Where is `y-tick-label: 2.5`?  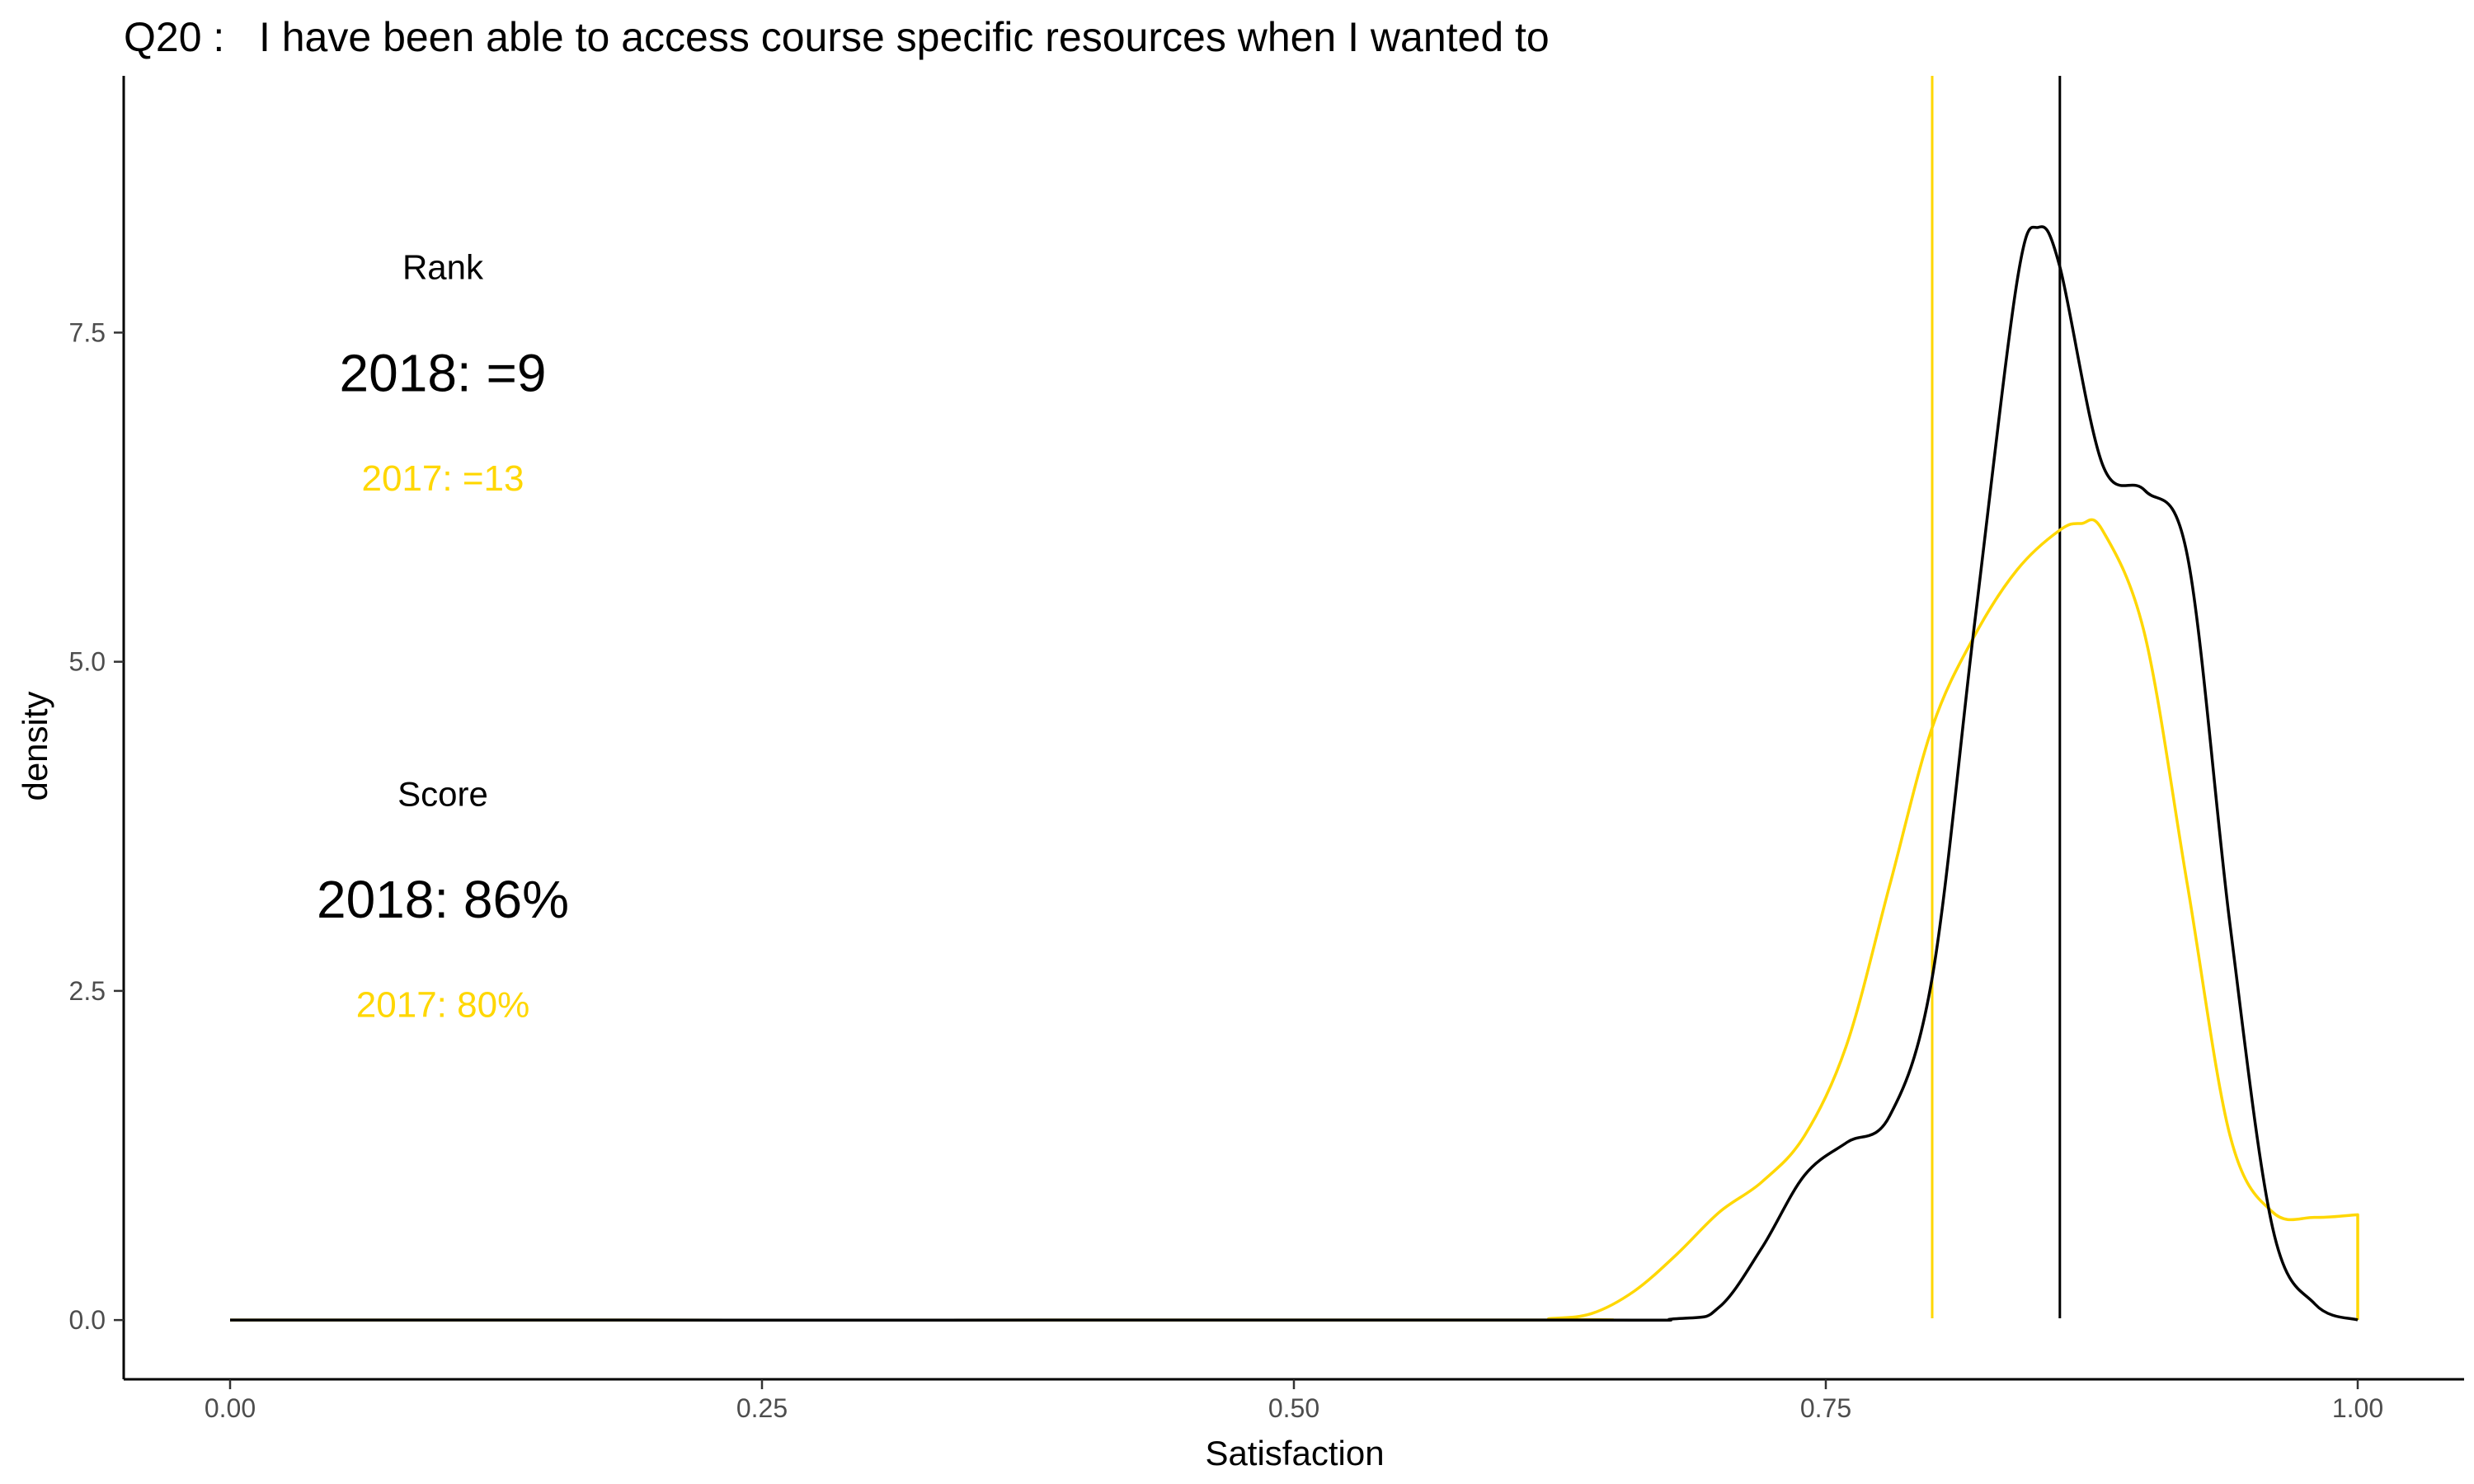 y-tick-label: 2.5 is located at coordinates (87, 991).